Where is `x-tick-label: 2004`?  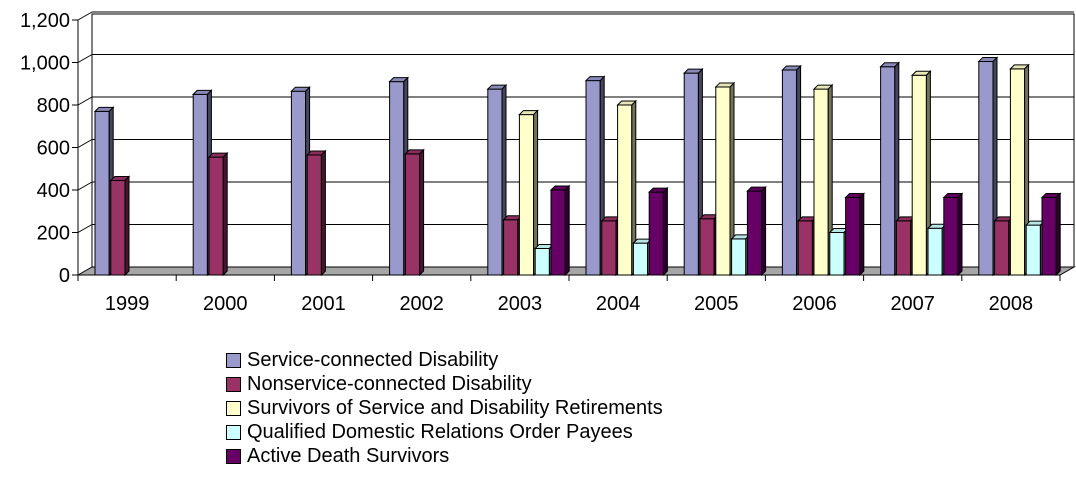 x-tick-label: 2004 is located at coordinates (618, 304).